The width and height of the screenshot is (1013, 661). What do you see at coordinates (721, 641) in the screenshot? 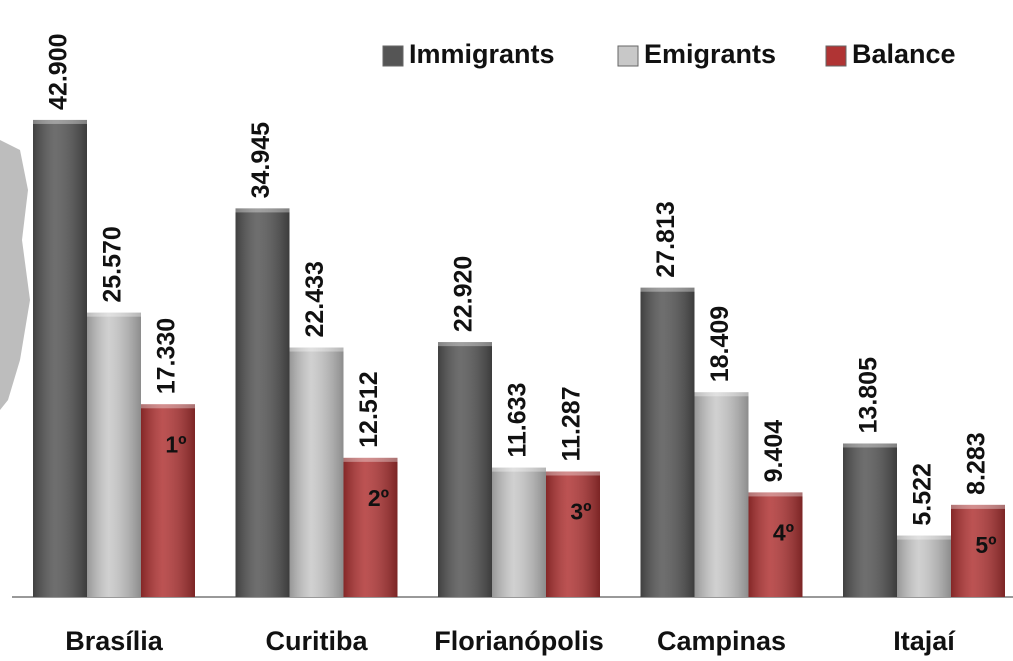
I see `x-tick-label: Campinas` at bounding box center [721, 641].